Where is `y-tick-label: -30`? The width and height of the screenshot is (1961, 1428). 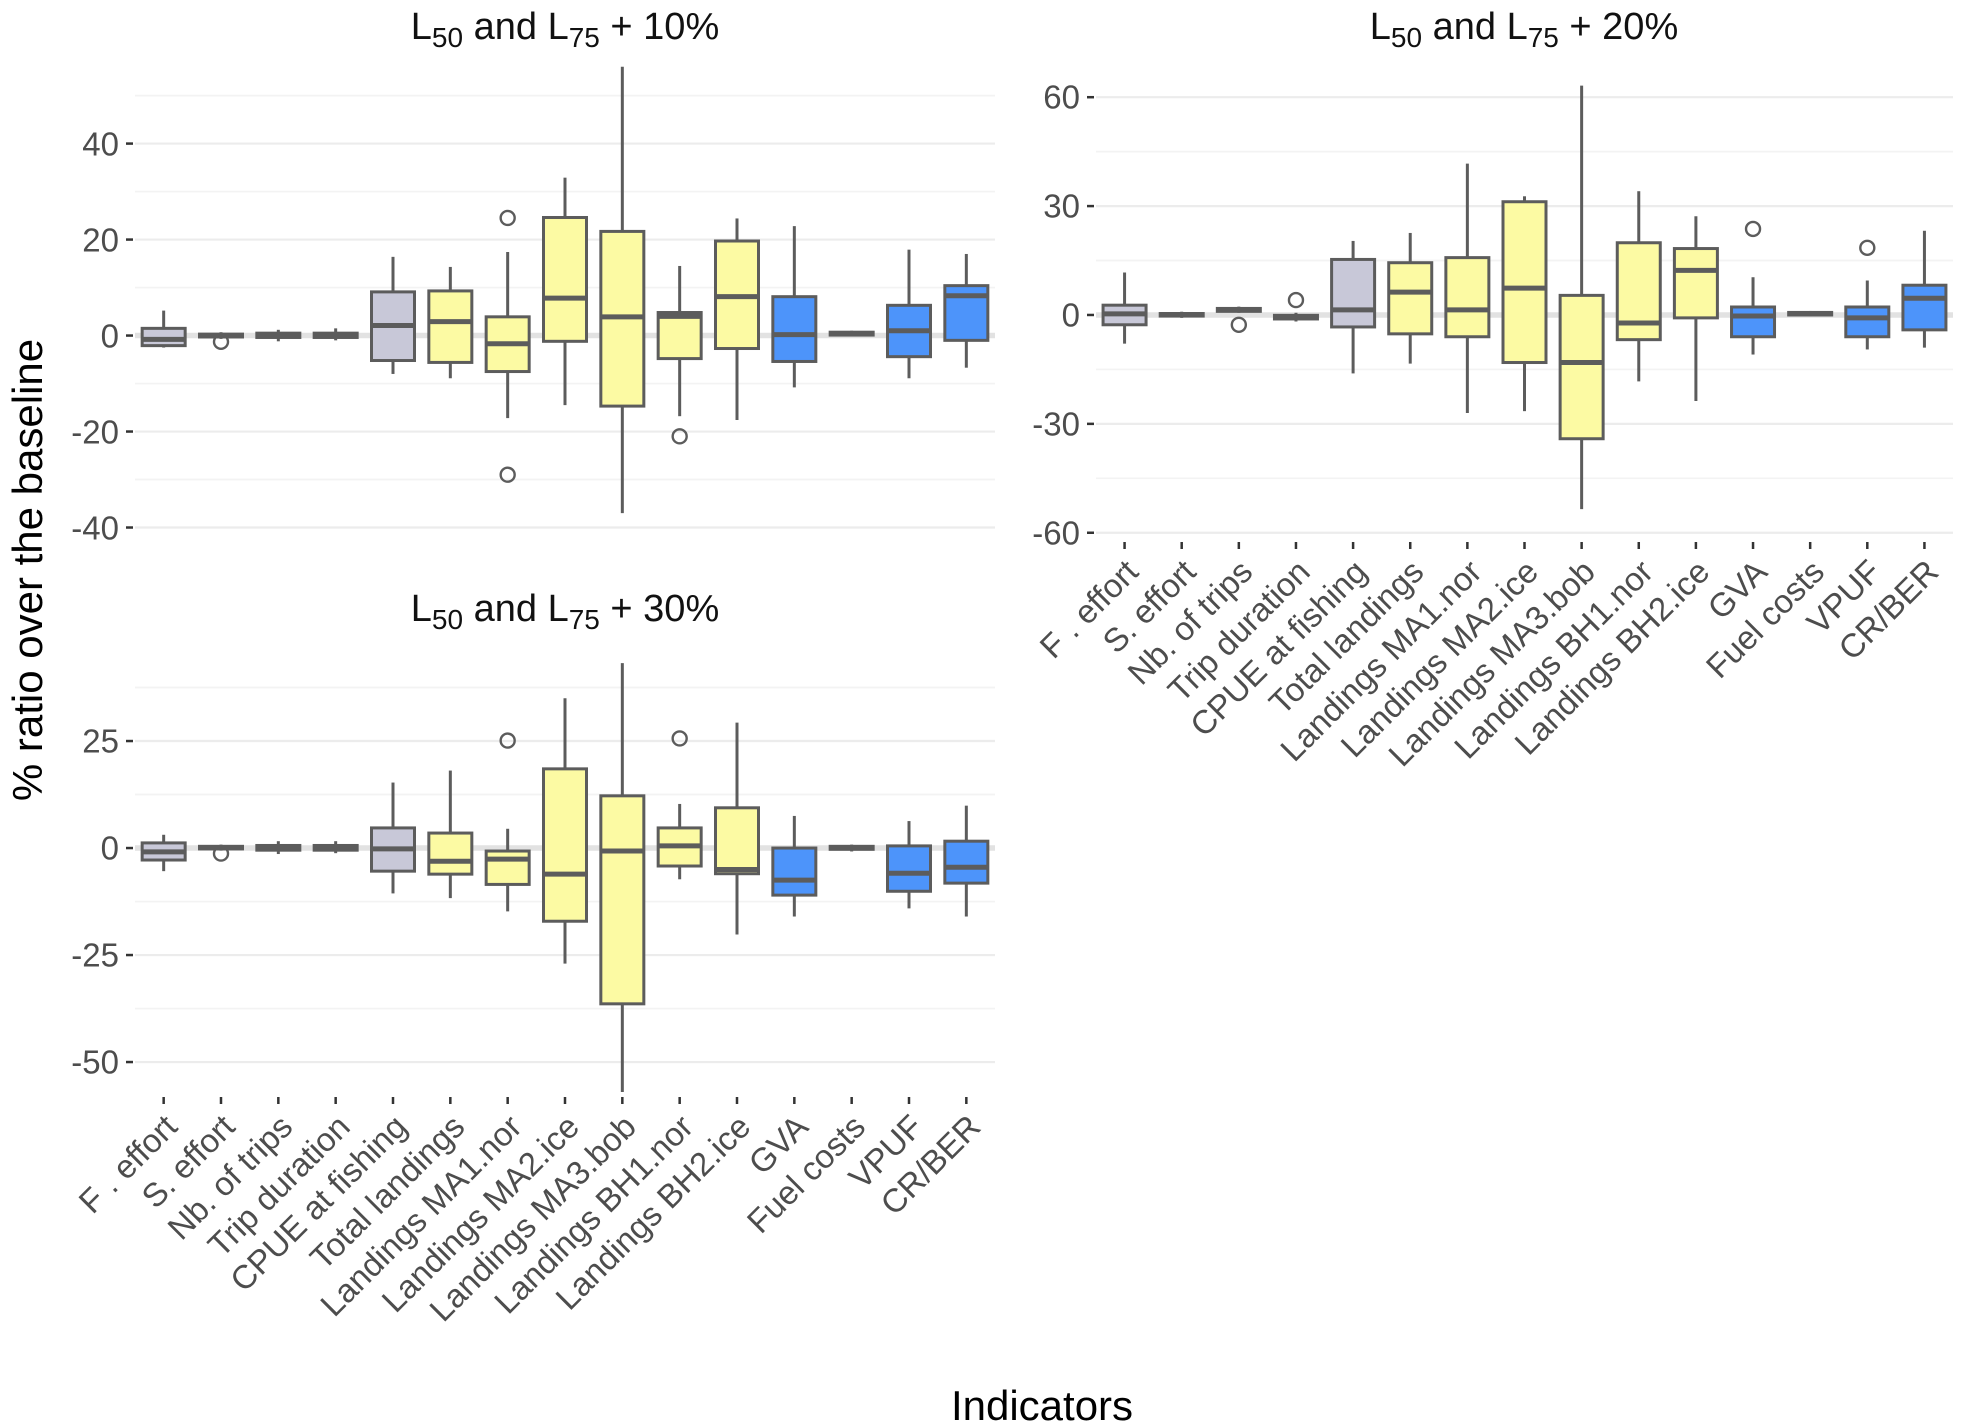
y-tick-label: -30 is located at coordinates (1056, 424).